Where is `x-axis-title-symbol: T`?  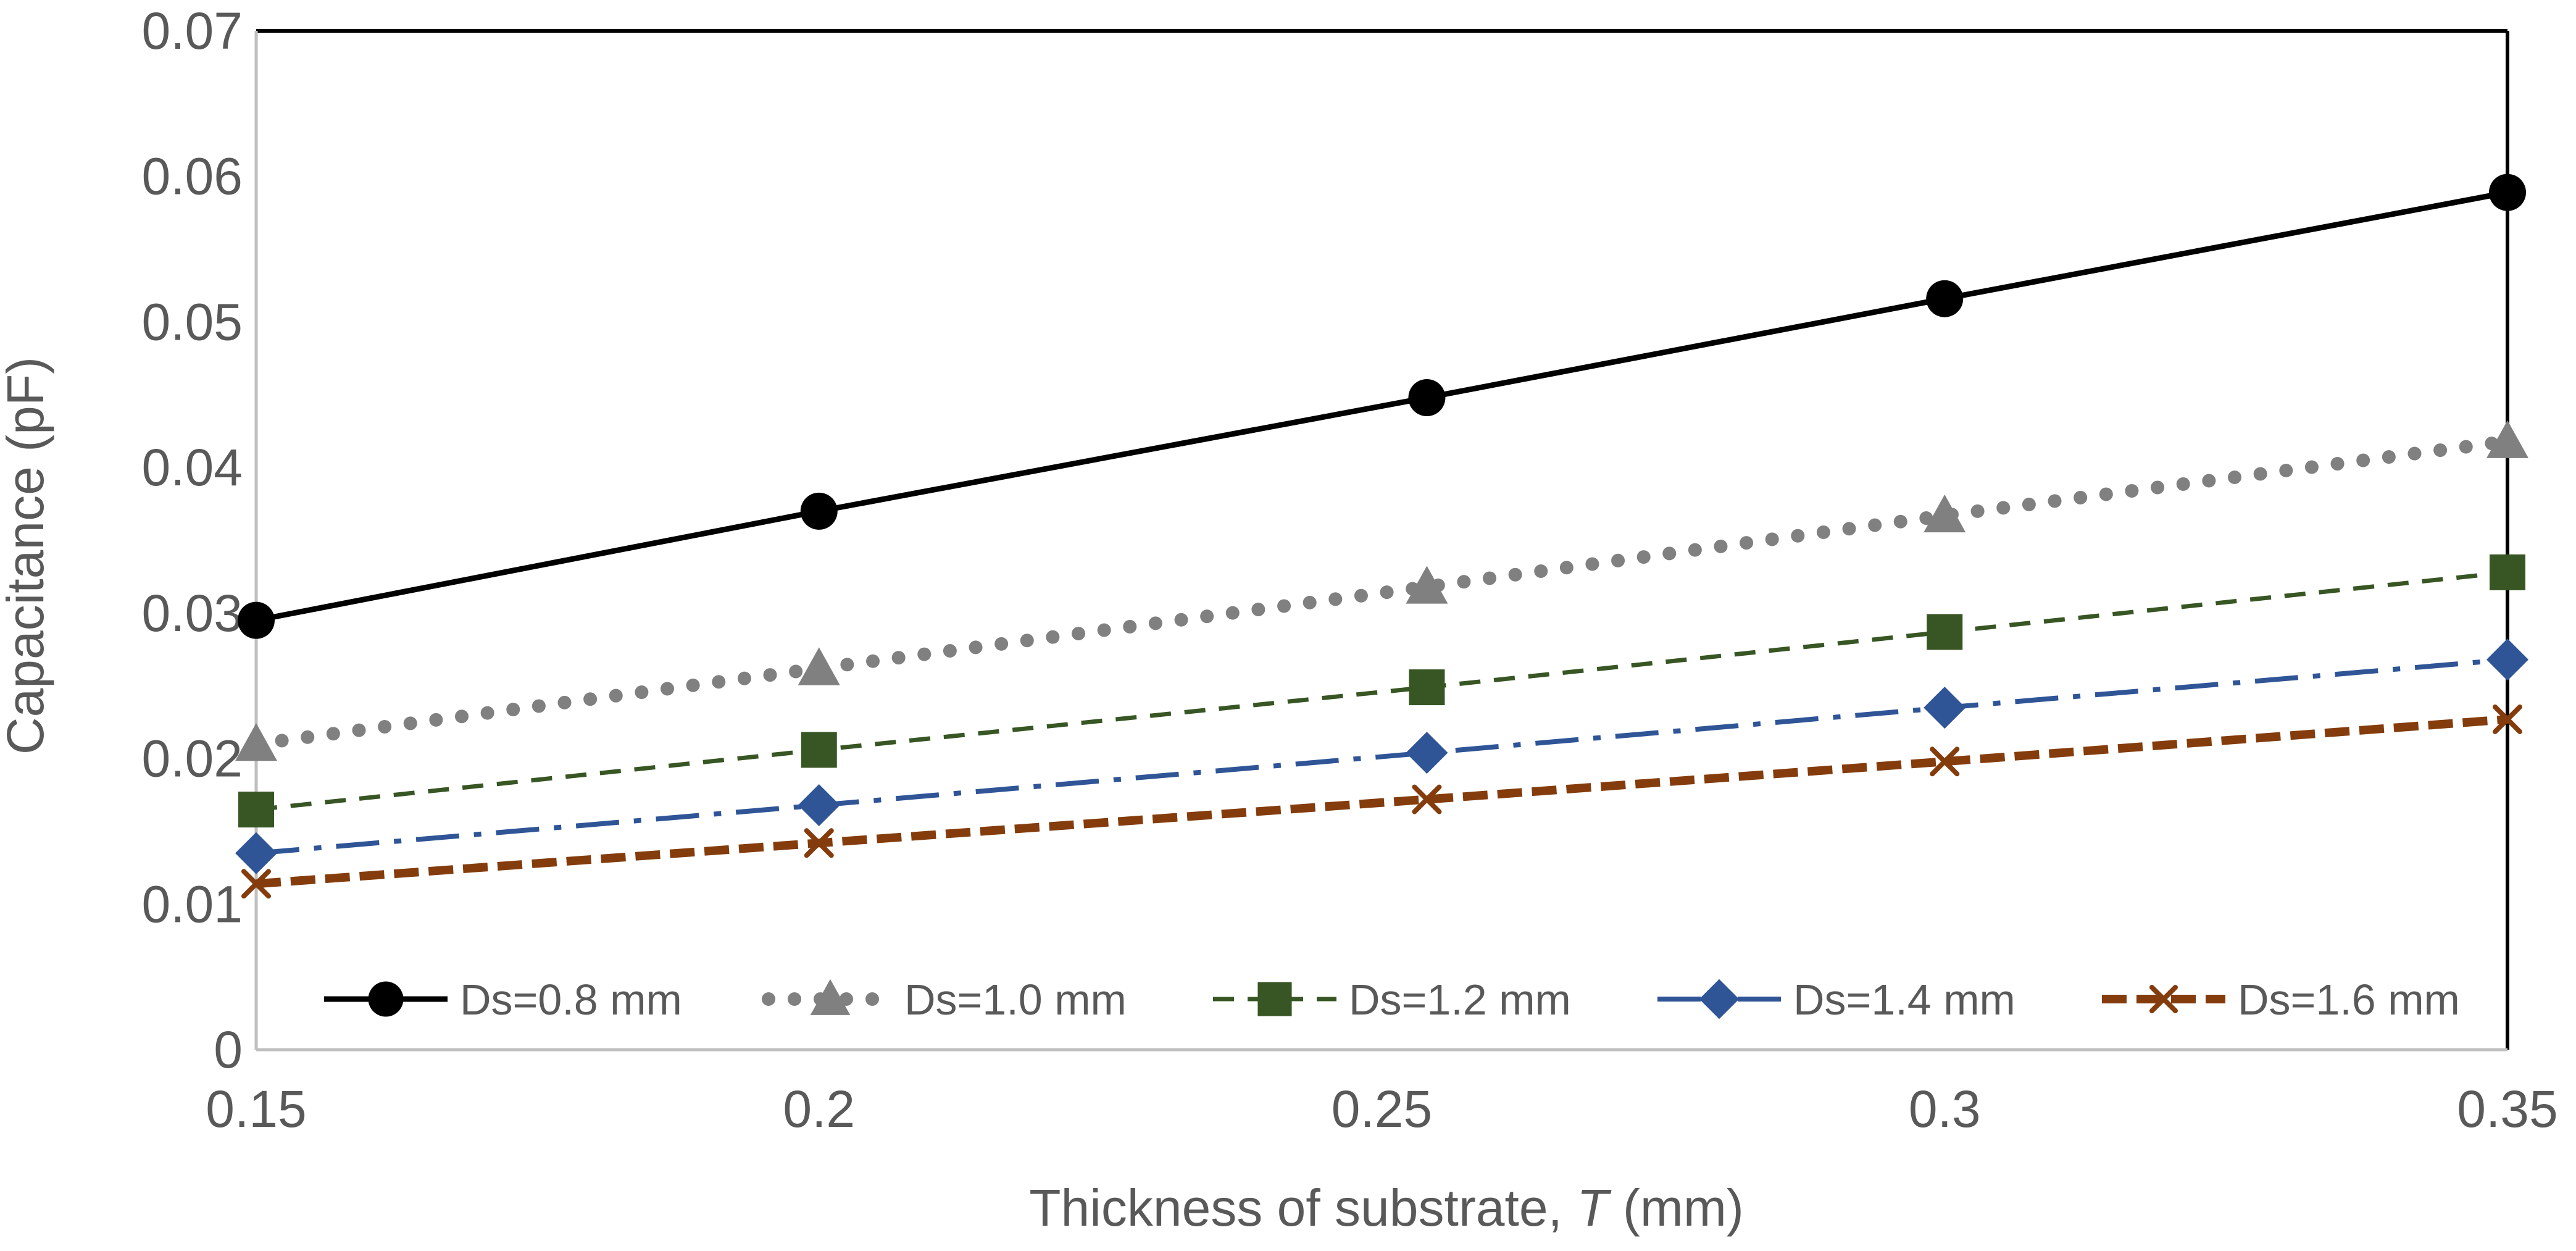 x-axis-title-symbol: T is located at coordinates (1594, 1208).